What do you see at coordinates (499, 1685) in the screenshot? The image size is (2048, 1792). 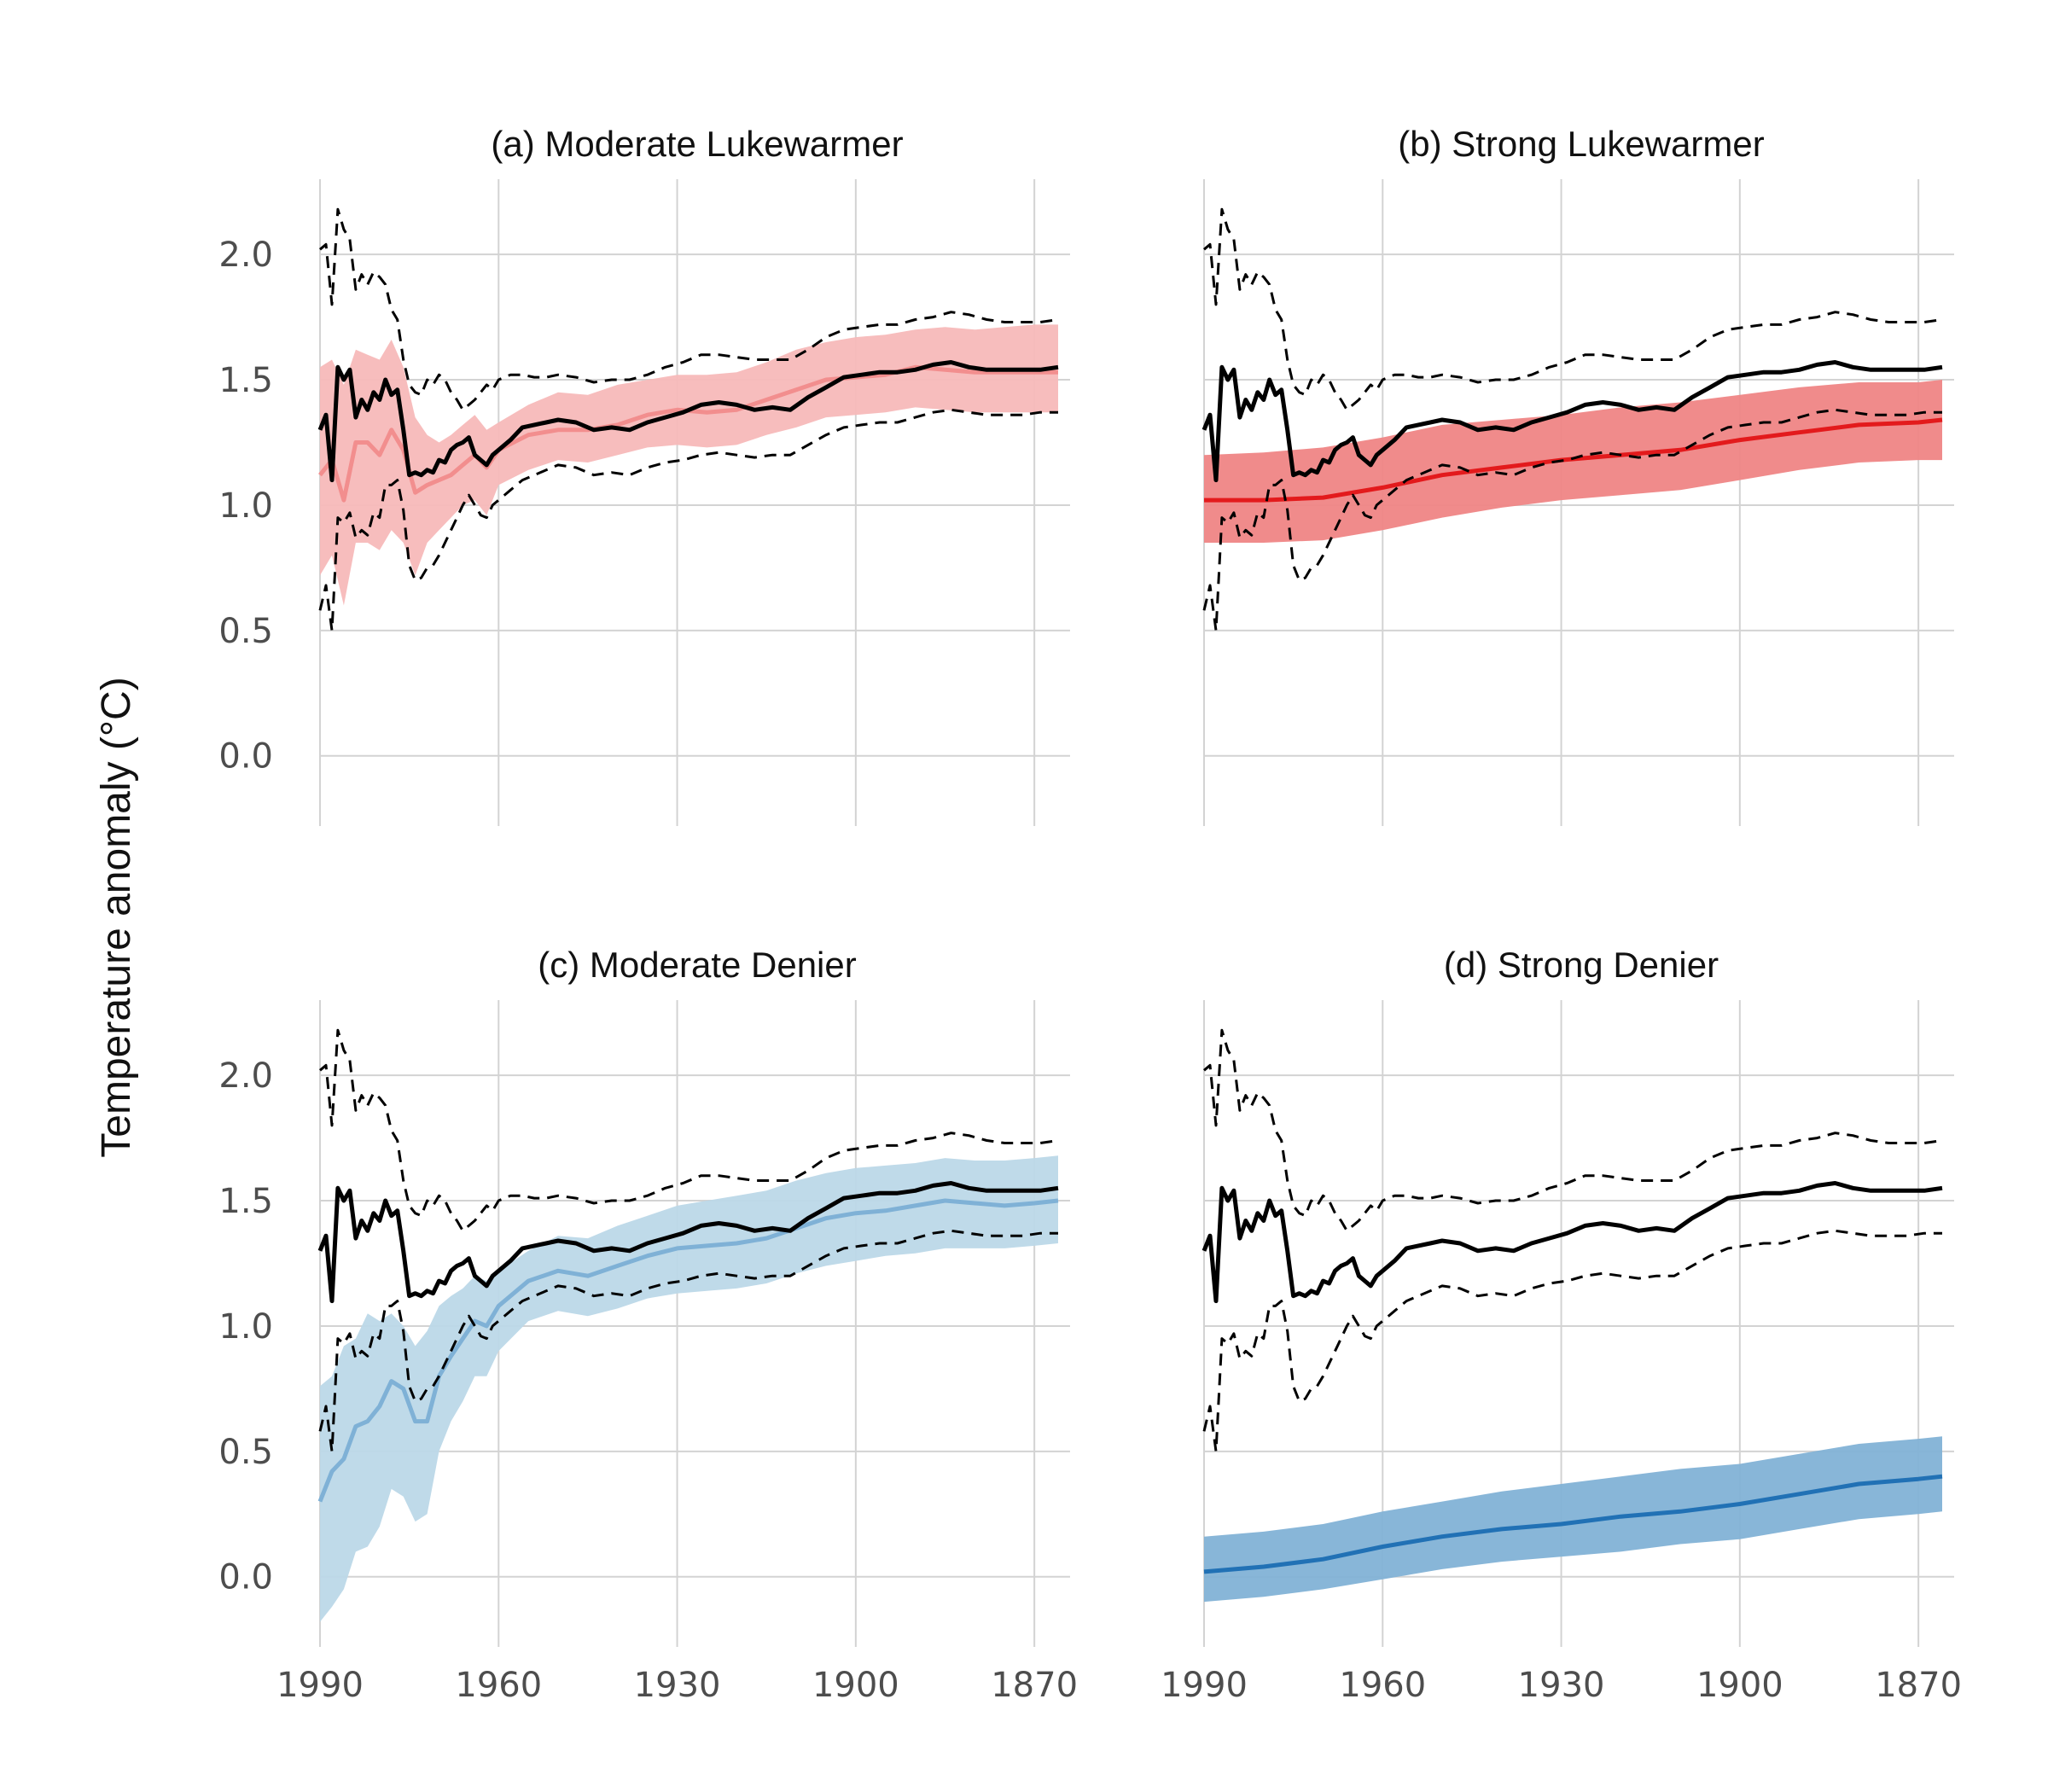 I see `panel-c-xtick-label: 1960` at bounding box center [499, 1685].